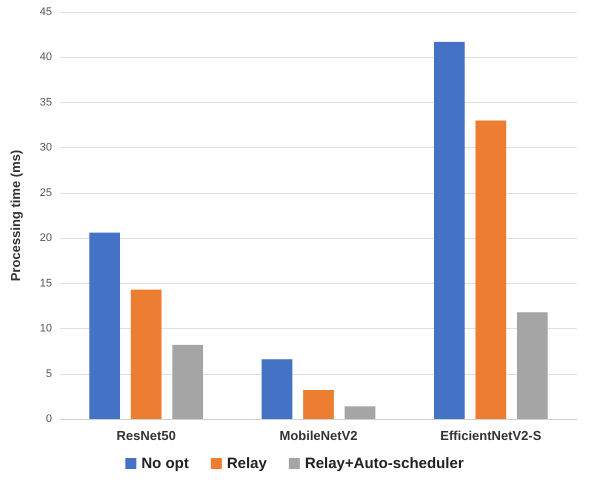 The width and height of the screenshot is (589, 481). What do you see at coordinates (491, 435) in the screenshot?
I see `x-tick-label: EfficientNetV2-S` at bounding box center [491, 435].